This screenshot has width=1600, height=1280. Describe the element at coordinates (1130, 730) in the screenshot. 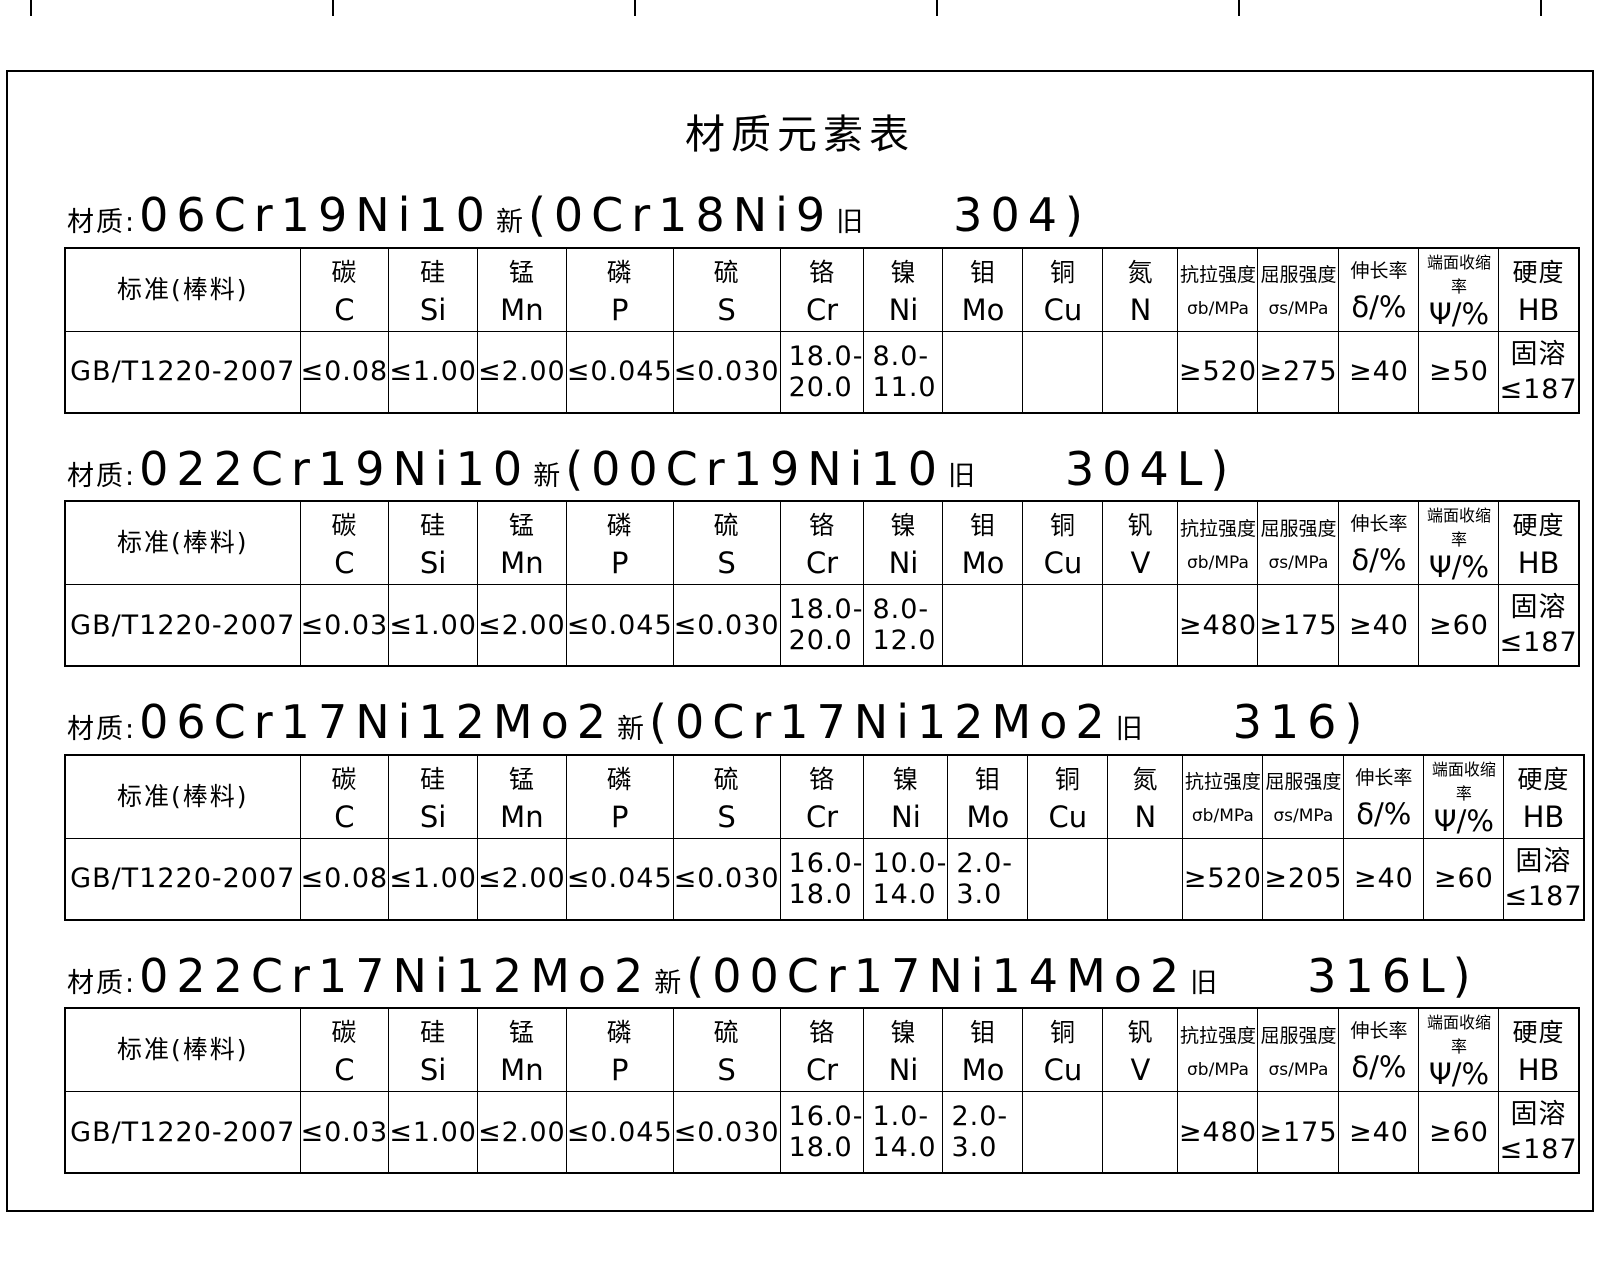

I see `old-designation-mark: 旧` at that location.